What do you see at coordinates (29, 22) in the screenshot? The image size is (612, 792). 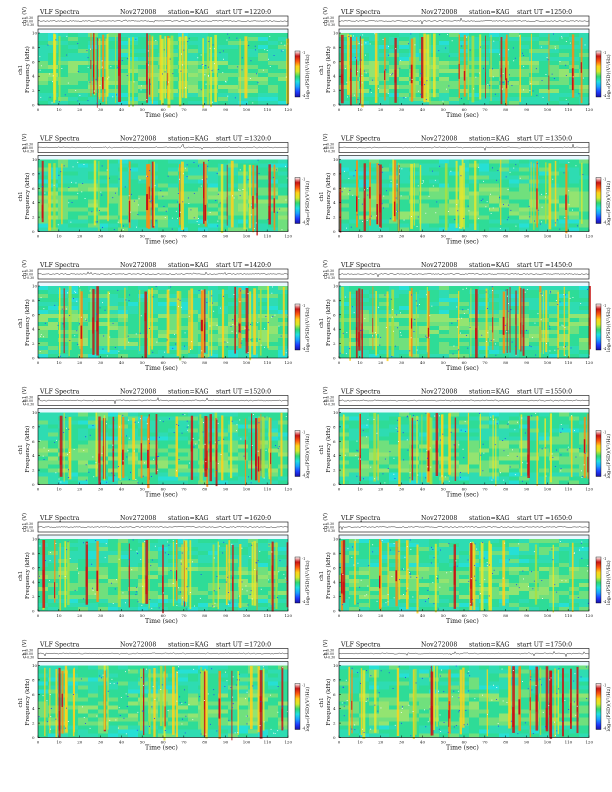 I see `ch1-tick-label: 0.00` at bounding box center [29, 22].